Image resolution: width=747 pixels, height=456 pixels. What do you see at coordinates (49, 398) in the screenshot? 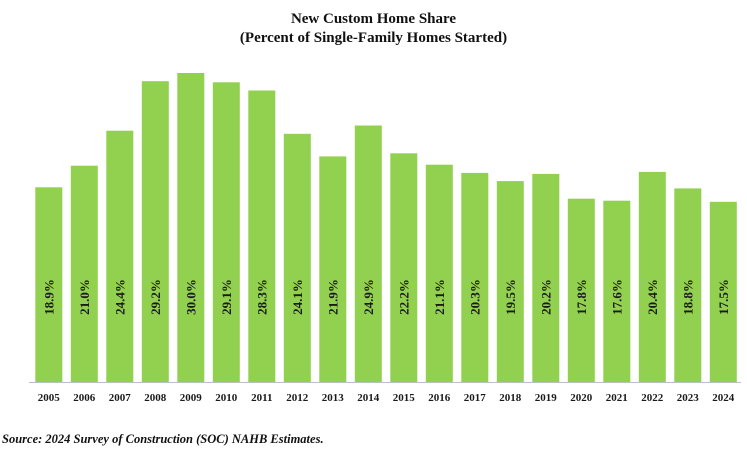
I see `x-tick-label-2005: 2005` at bounding box center [49, 398].